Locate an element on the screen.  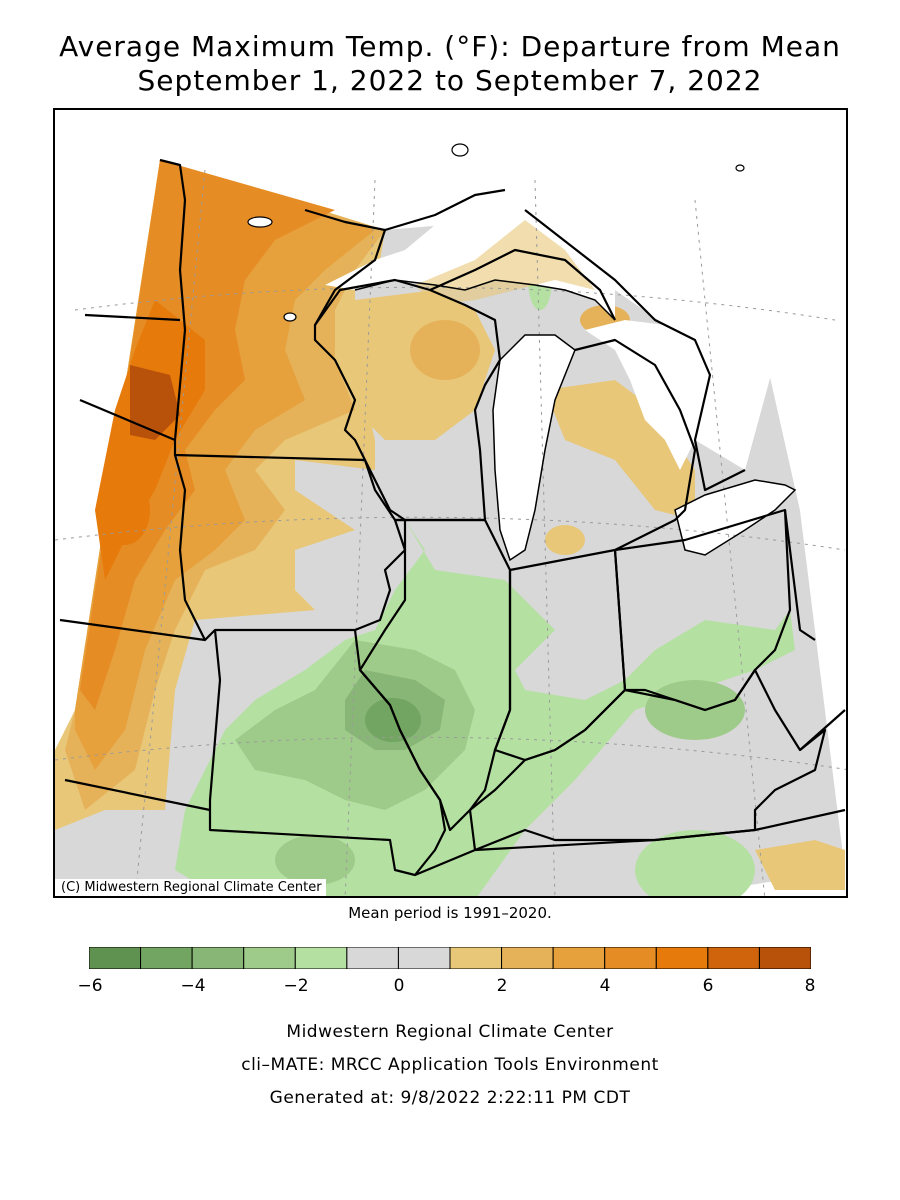
map-date-range: September 1, 2022 to September 7, 2022 is located at coordinates (450, 80).